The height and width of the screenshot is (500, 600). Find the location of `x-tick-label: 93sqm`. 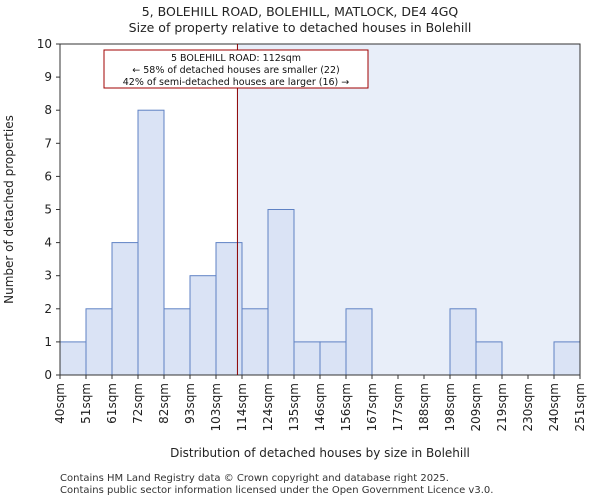

x-tick-label: 93sqm is located at coordinates (190, 403).